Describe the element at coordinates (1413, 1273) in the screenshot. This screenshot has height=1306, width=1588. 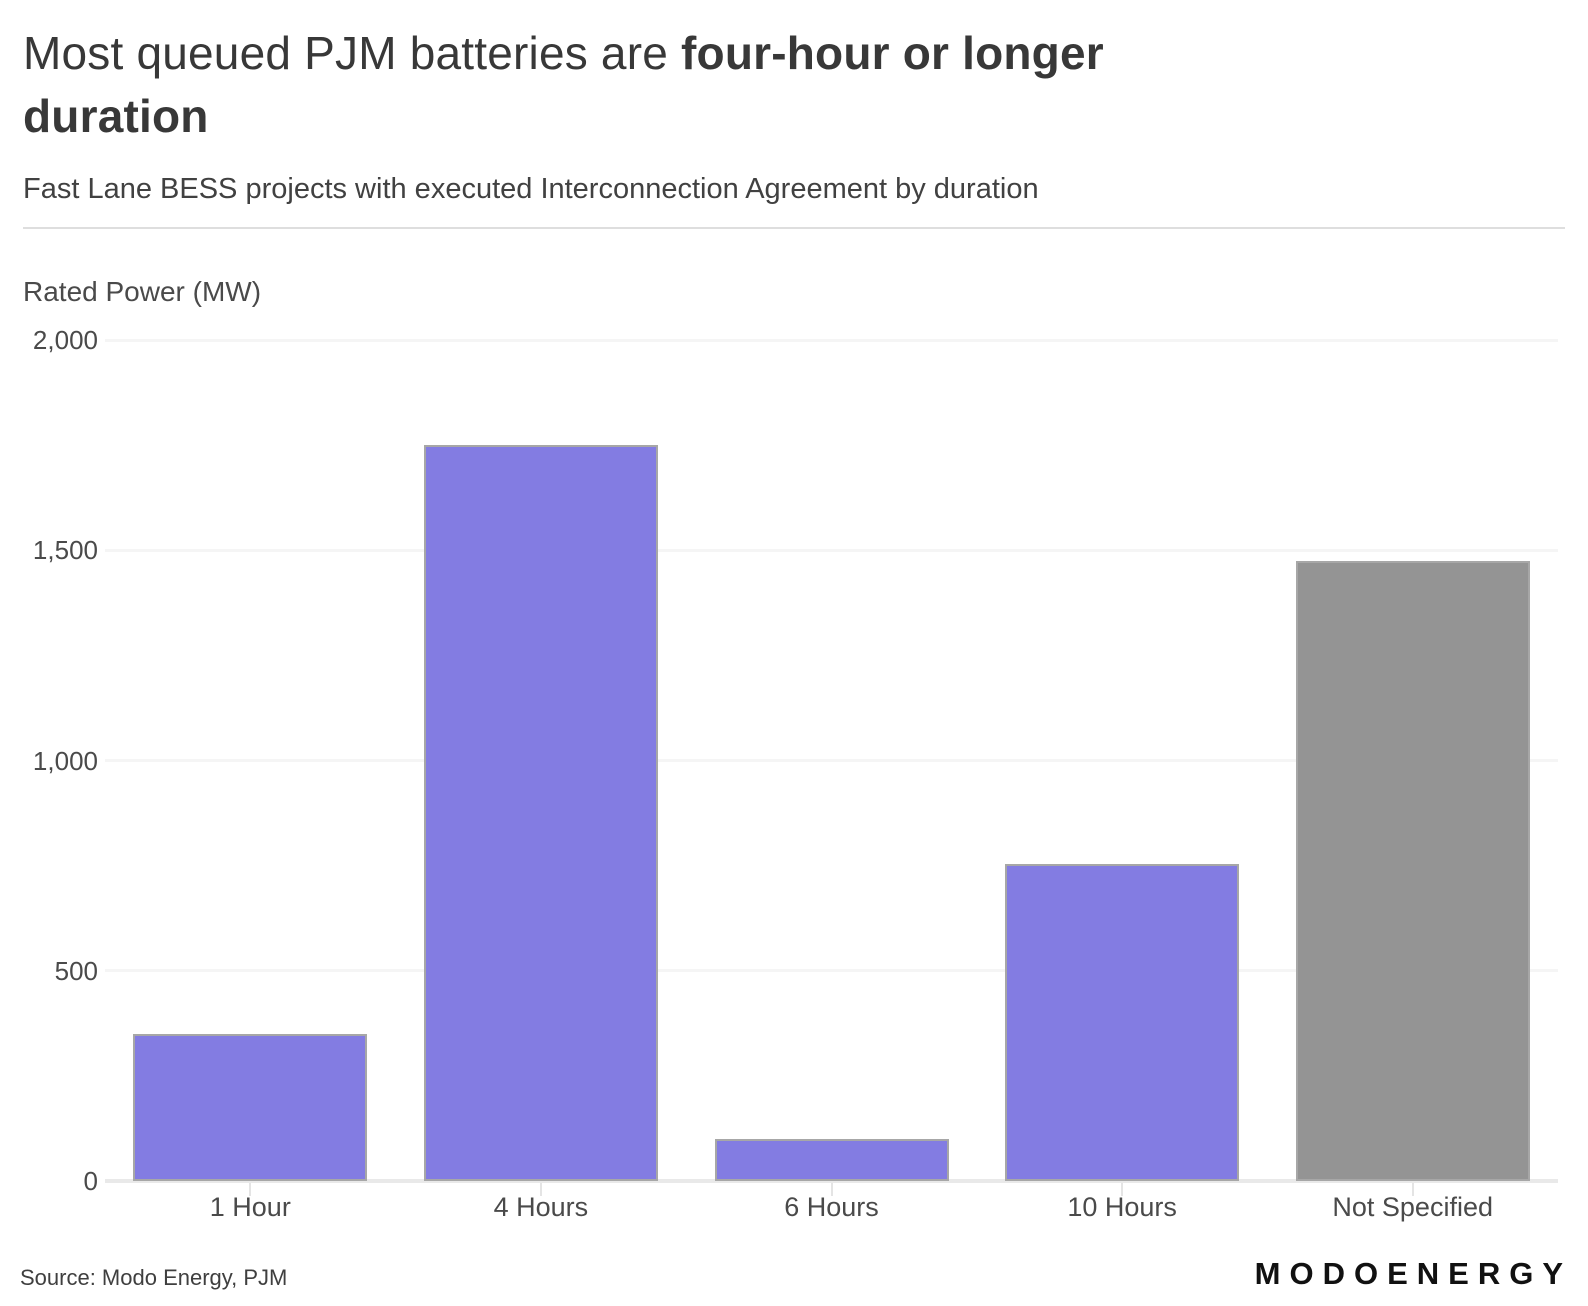
I see `modoenergy-logo: MODOENERGY` at that location.